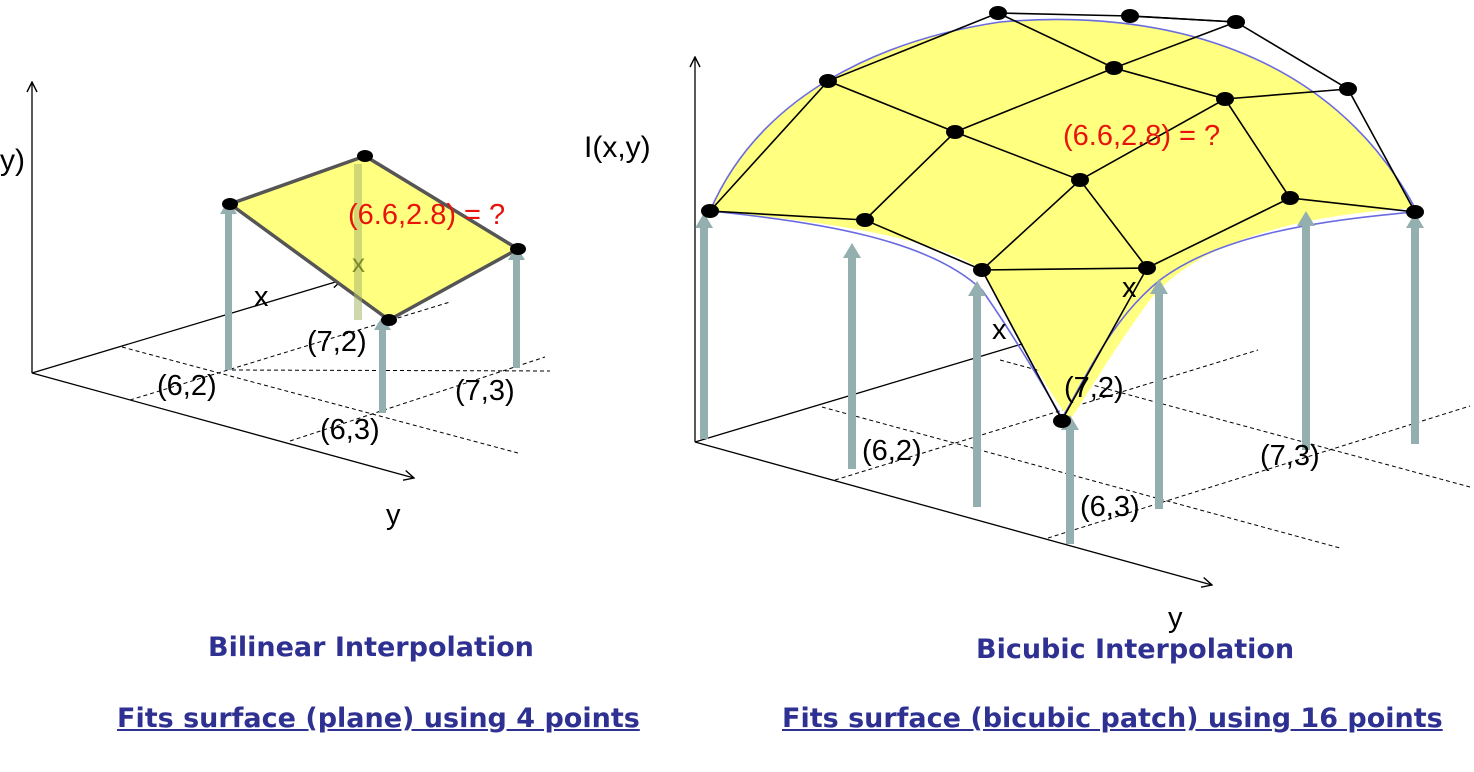 This screenshot has height=772, width=1474. Describe the element at coordinates (187, 386) in the screenshot. I see `bilinear-point-label-6-2: (6,2)` at that location.